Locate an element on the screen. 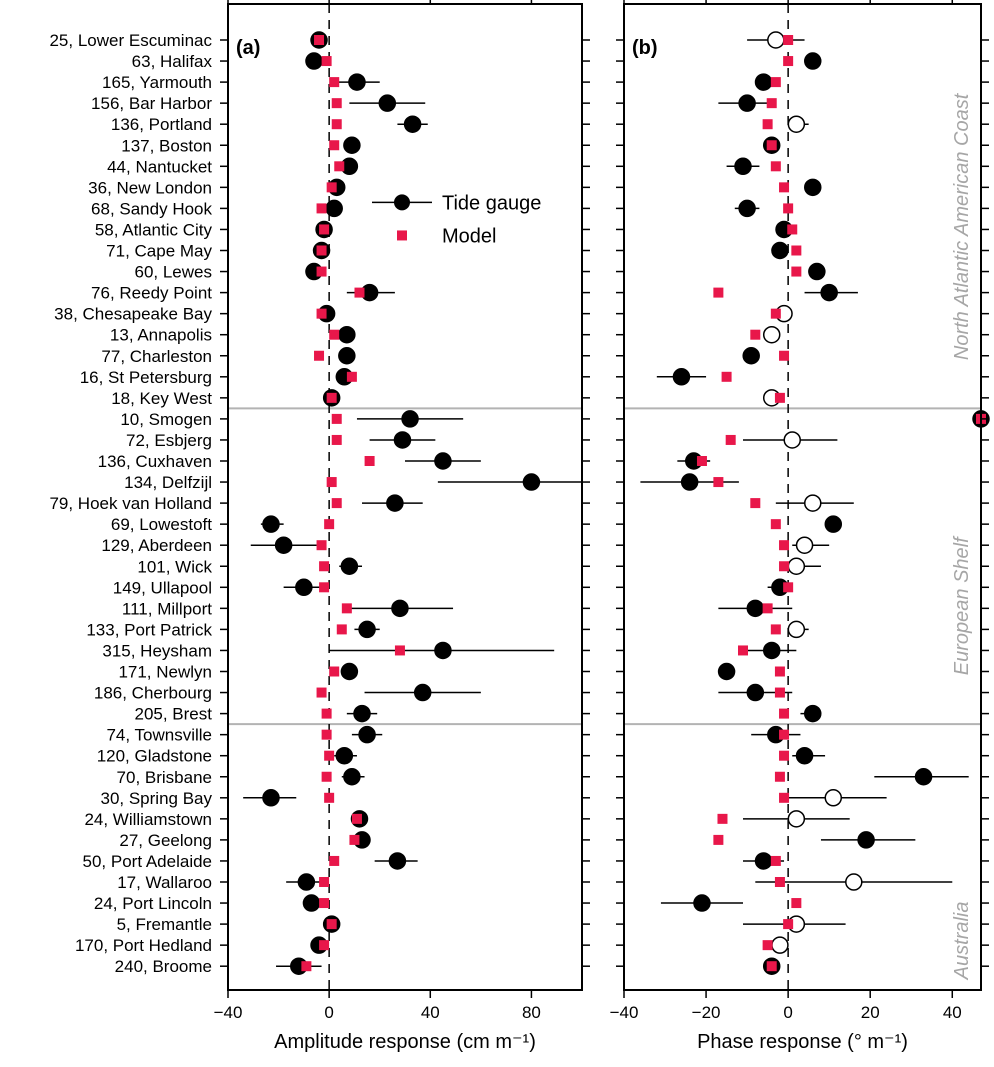  a-x-tick-label: 40 is located at coordinates (430, 1012).